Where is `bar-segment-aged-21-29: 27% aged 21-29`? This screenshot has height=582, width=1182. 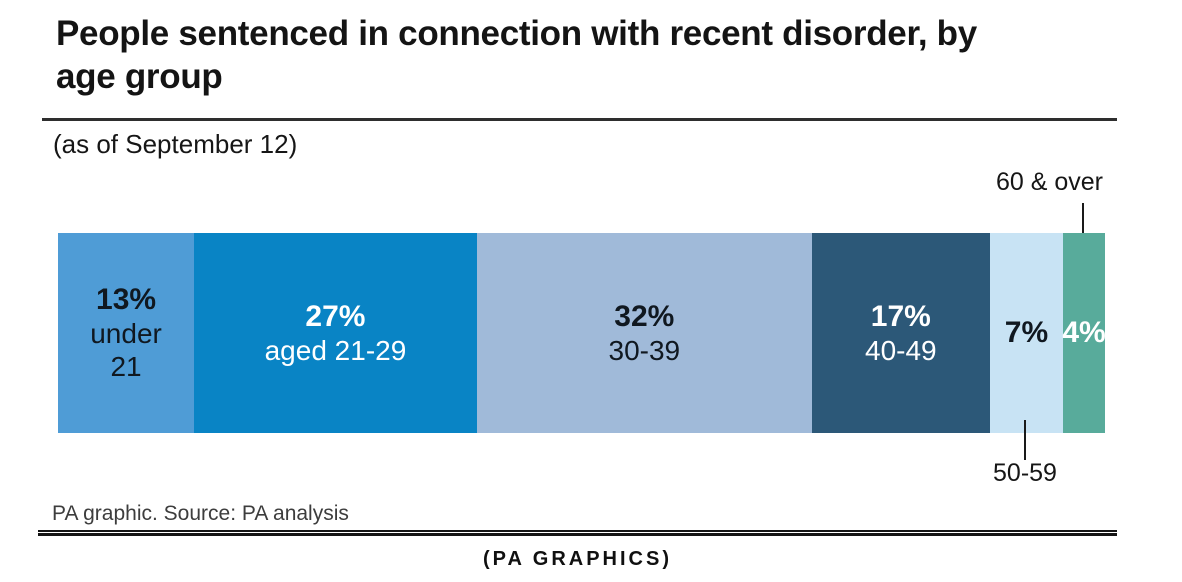
bar-segment-aged-21-29: 27% aged 21-29 is located at coordinates (335, 333).